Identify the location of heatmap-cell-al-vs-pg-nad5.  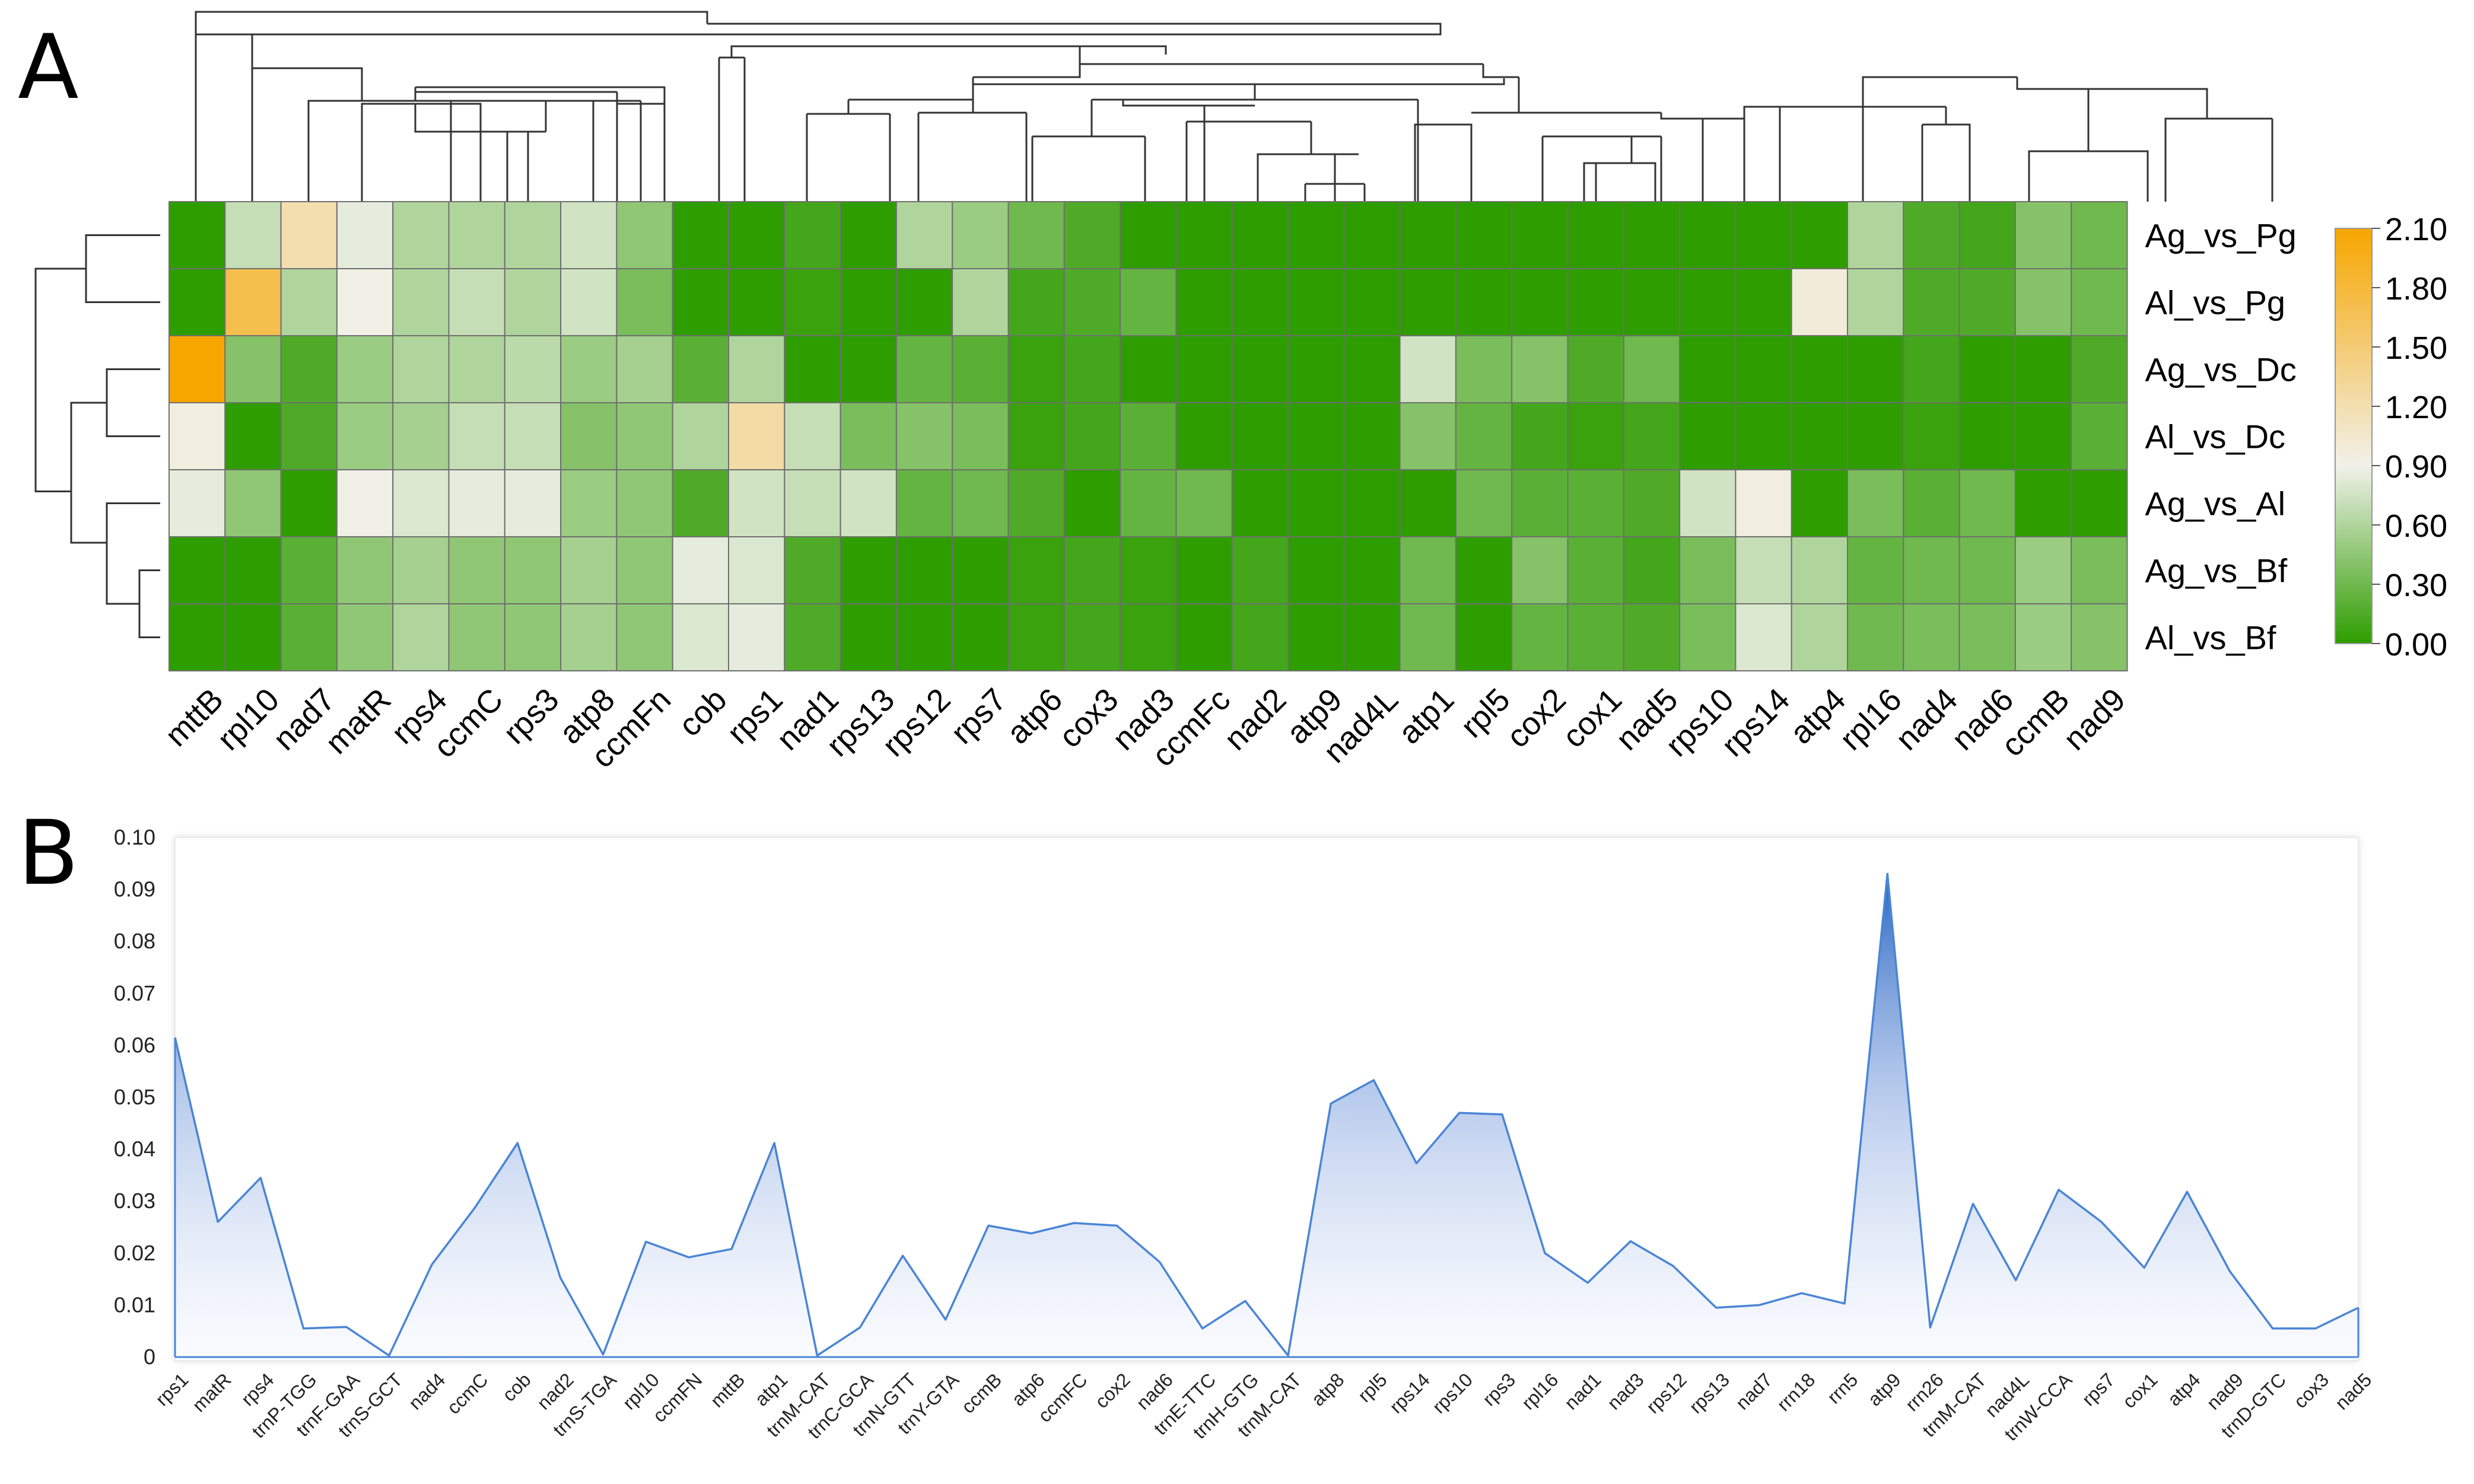
(1652, 302).